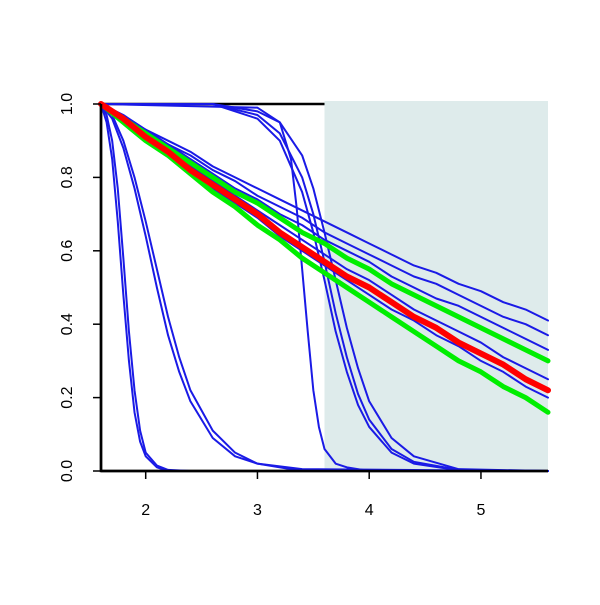  Describe the element at coordinates (480, 510) in the screenshot. I see `x-tick-label: 5` at that location.